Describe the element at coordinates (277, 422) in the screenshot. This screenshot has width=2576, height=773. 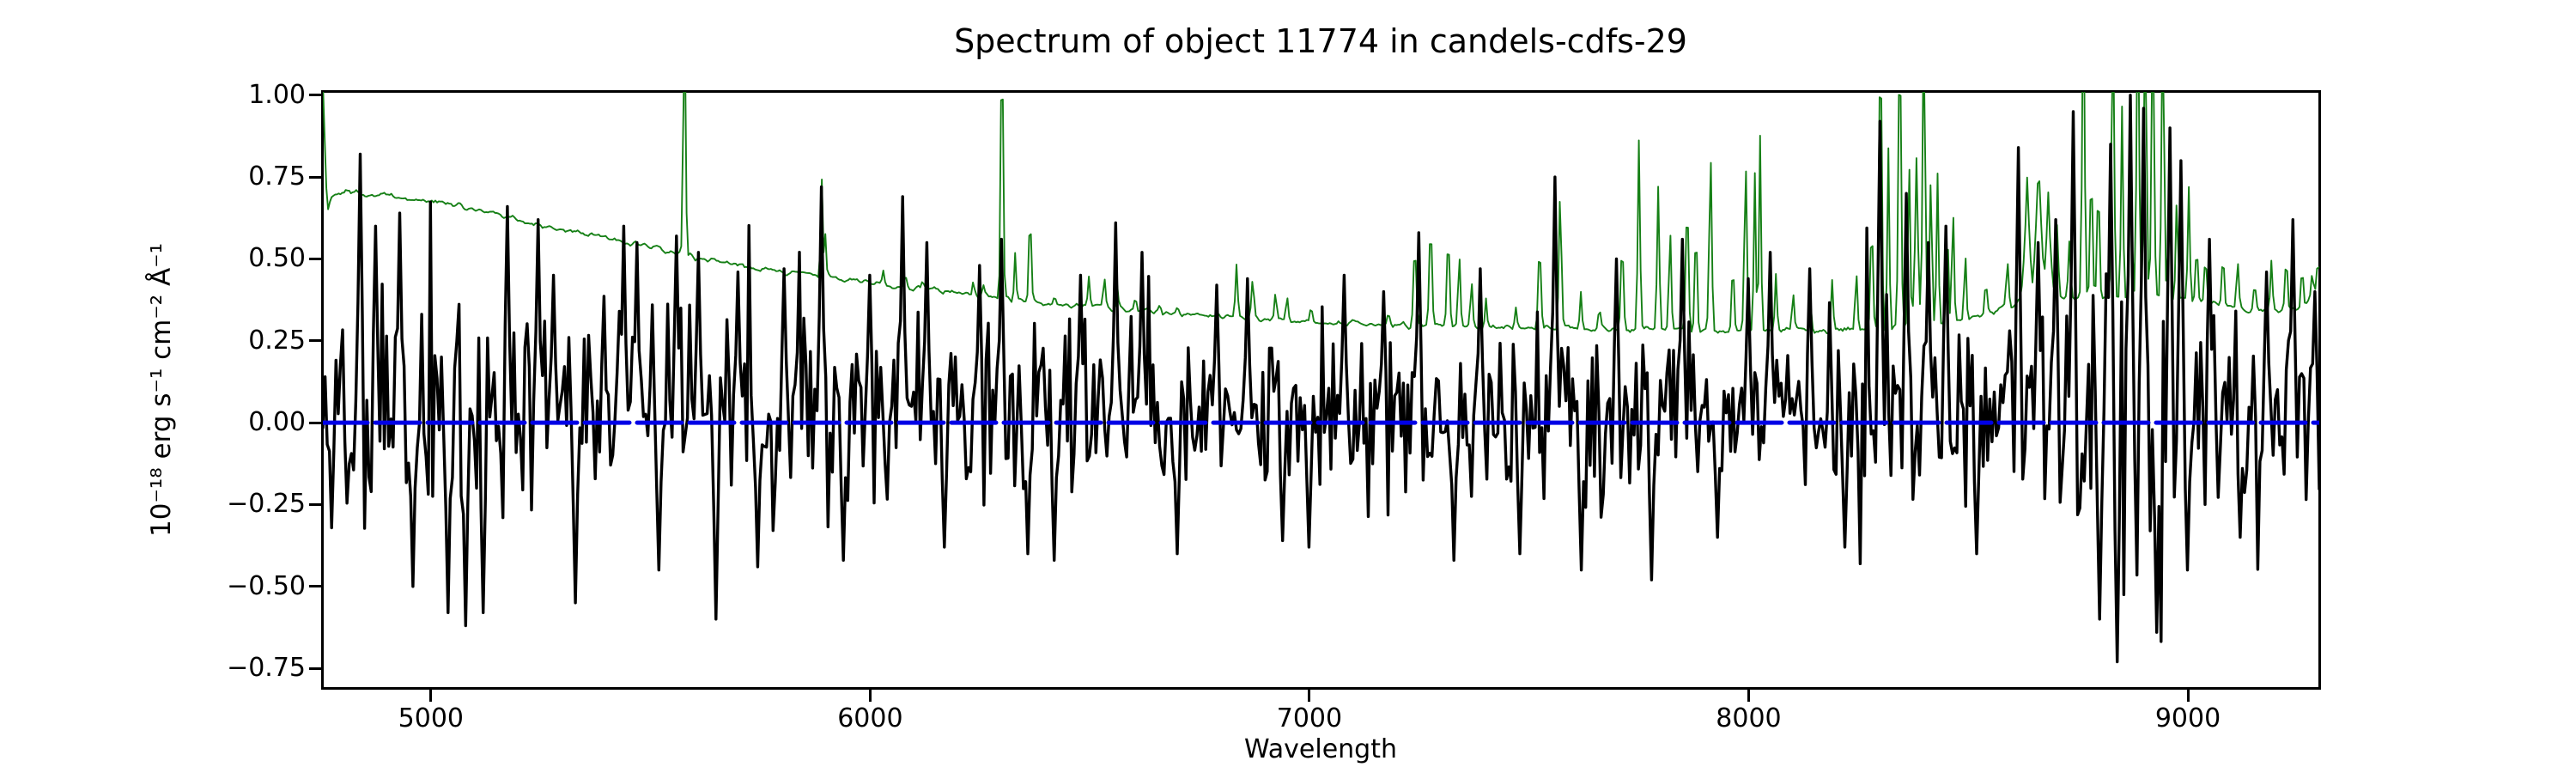
I see `y-tick-label: 0.00` at that location.